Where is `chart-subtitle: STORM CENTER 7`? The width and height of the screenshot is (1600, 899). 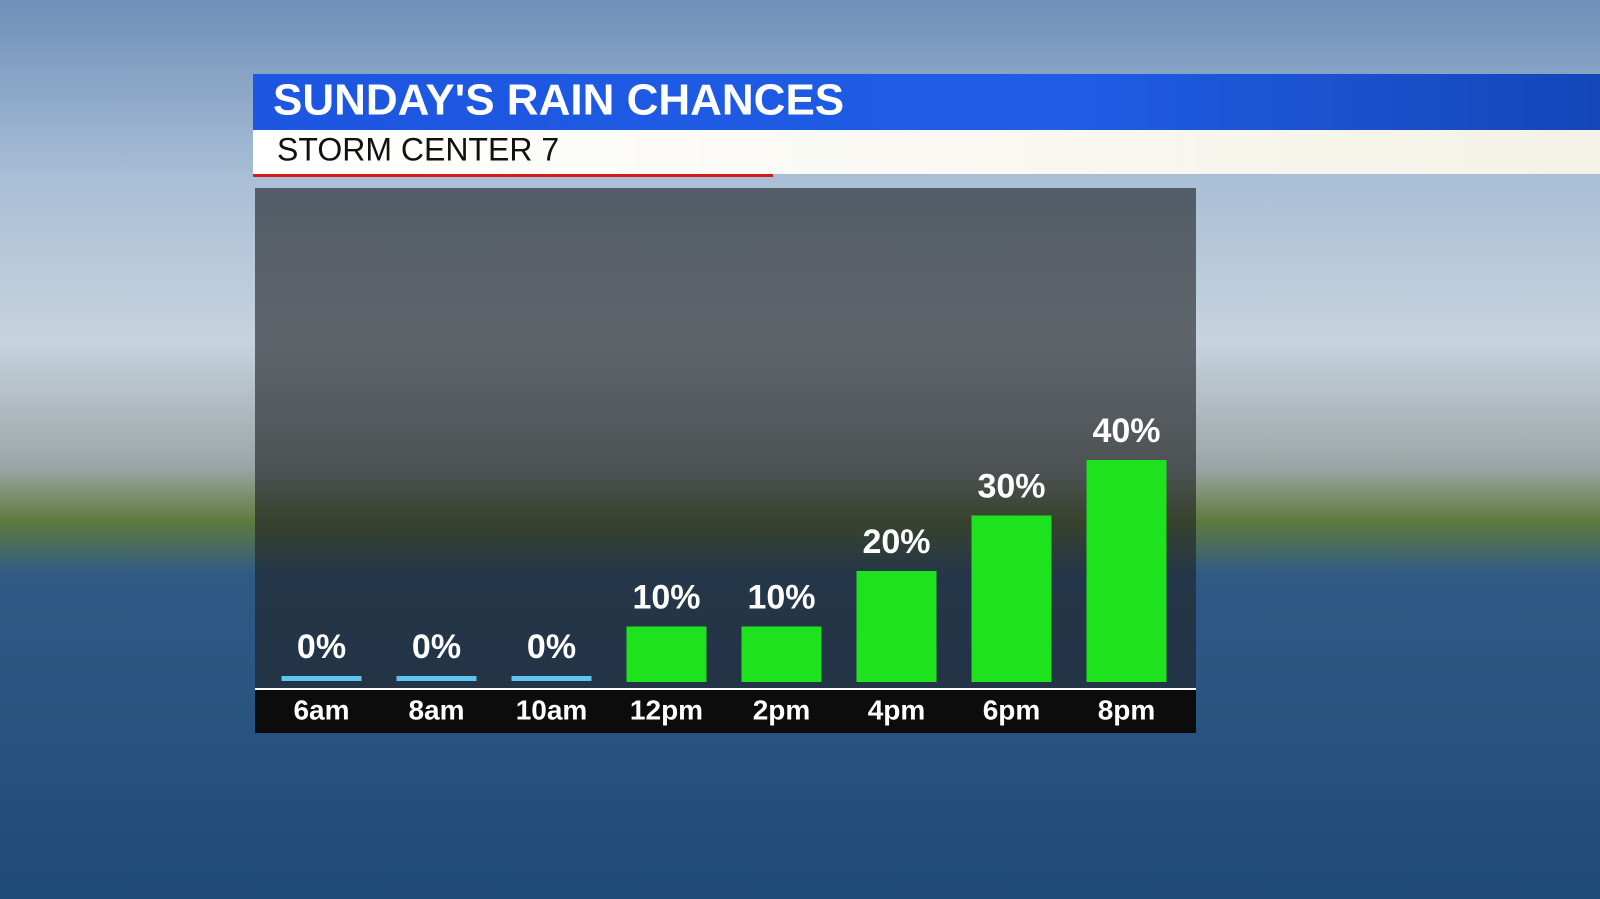
chart-subtitle: STORM CENTER 7 is located at coordinates (418, 149).